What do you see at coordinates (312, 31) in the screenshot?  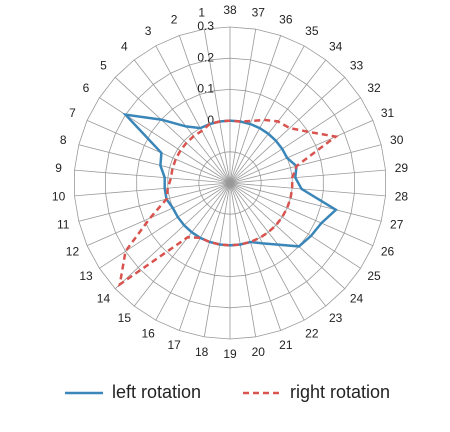 I see `category-label: 35` at bounding box center [312, 31].